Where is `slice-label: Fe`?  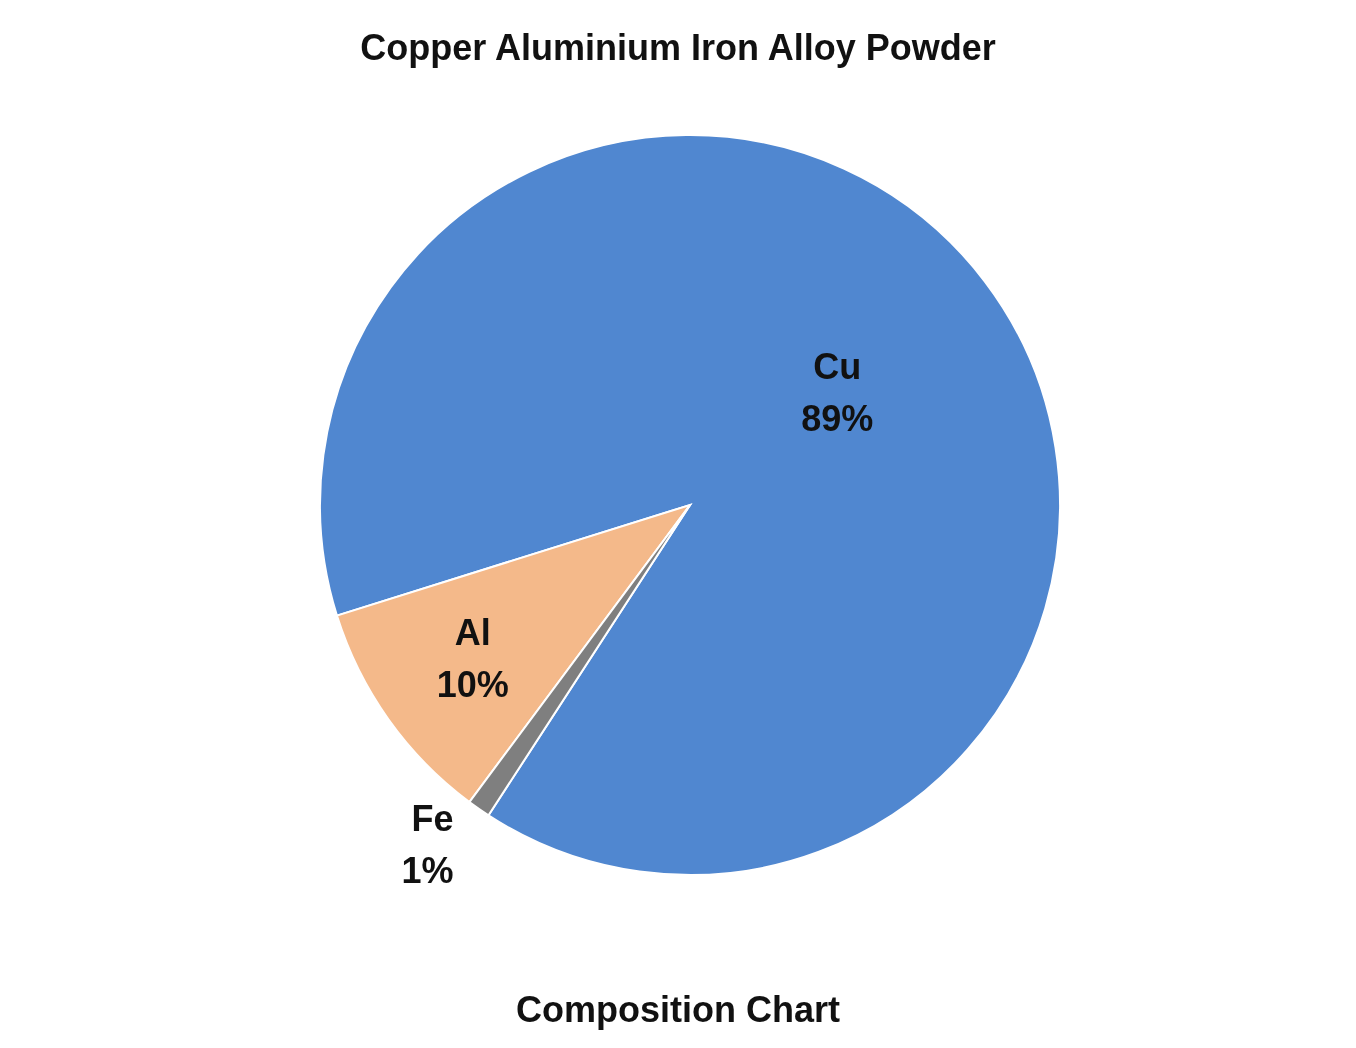
slice-label: Fe is located at coordinates (432, 819).